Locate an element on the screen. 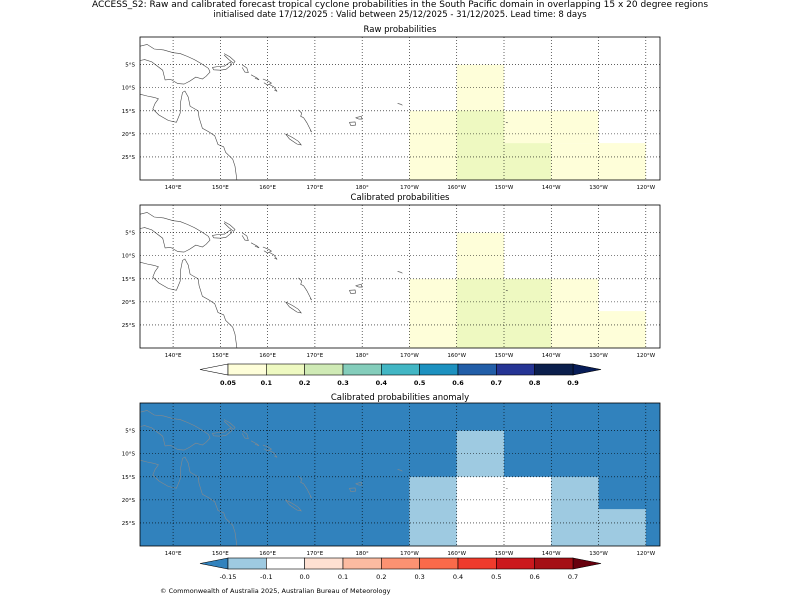 The width and height of the screenshot is (800, 600). map-title: Raw probabilities is located at coordinates (400, 30).